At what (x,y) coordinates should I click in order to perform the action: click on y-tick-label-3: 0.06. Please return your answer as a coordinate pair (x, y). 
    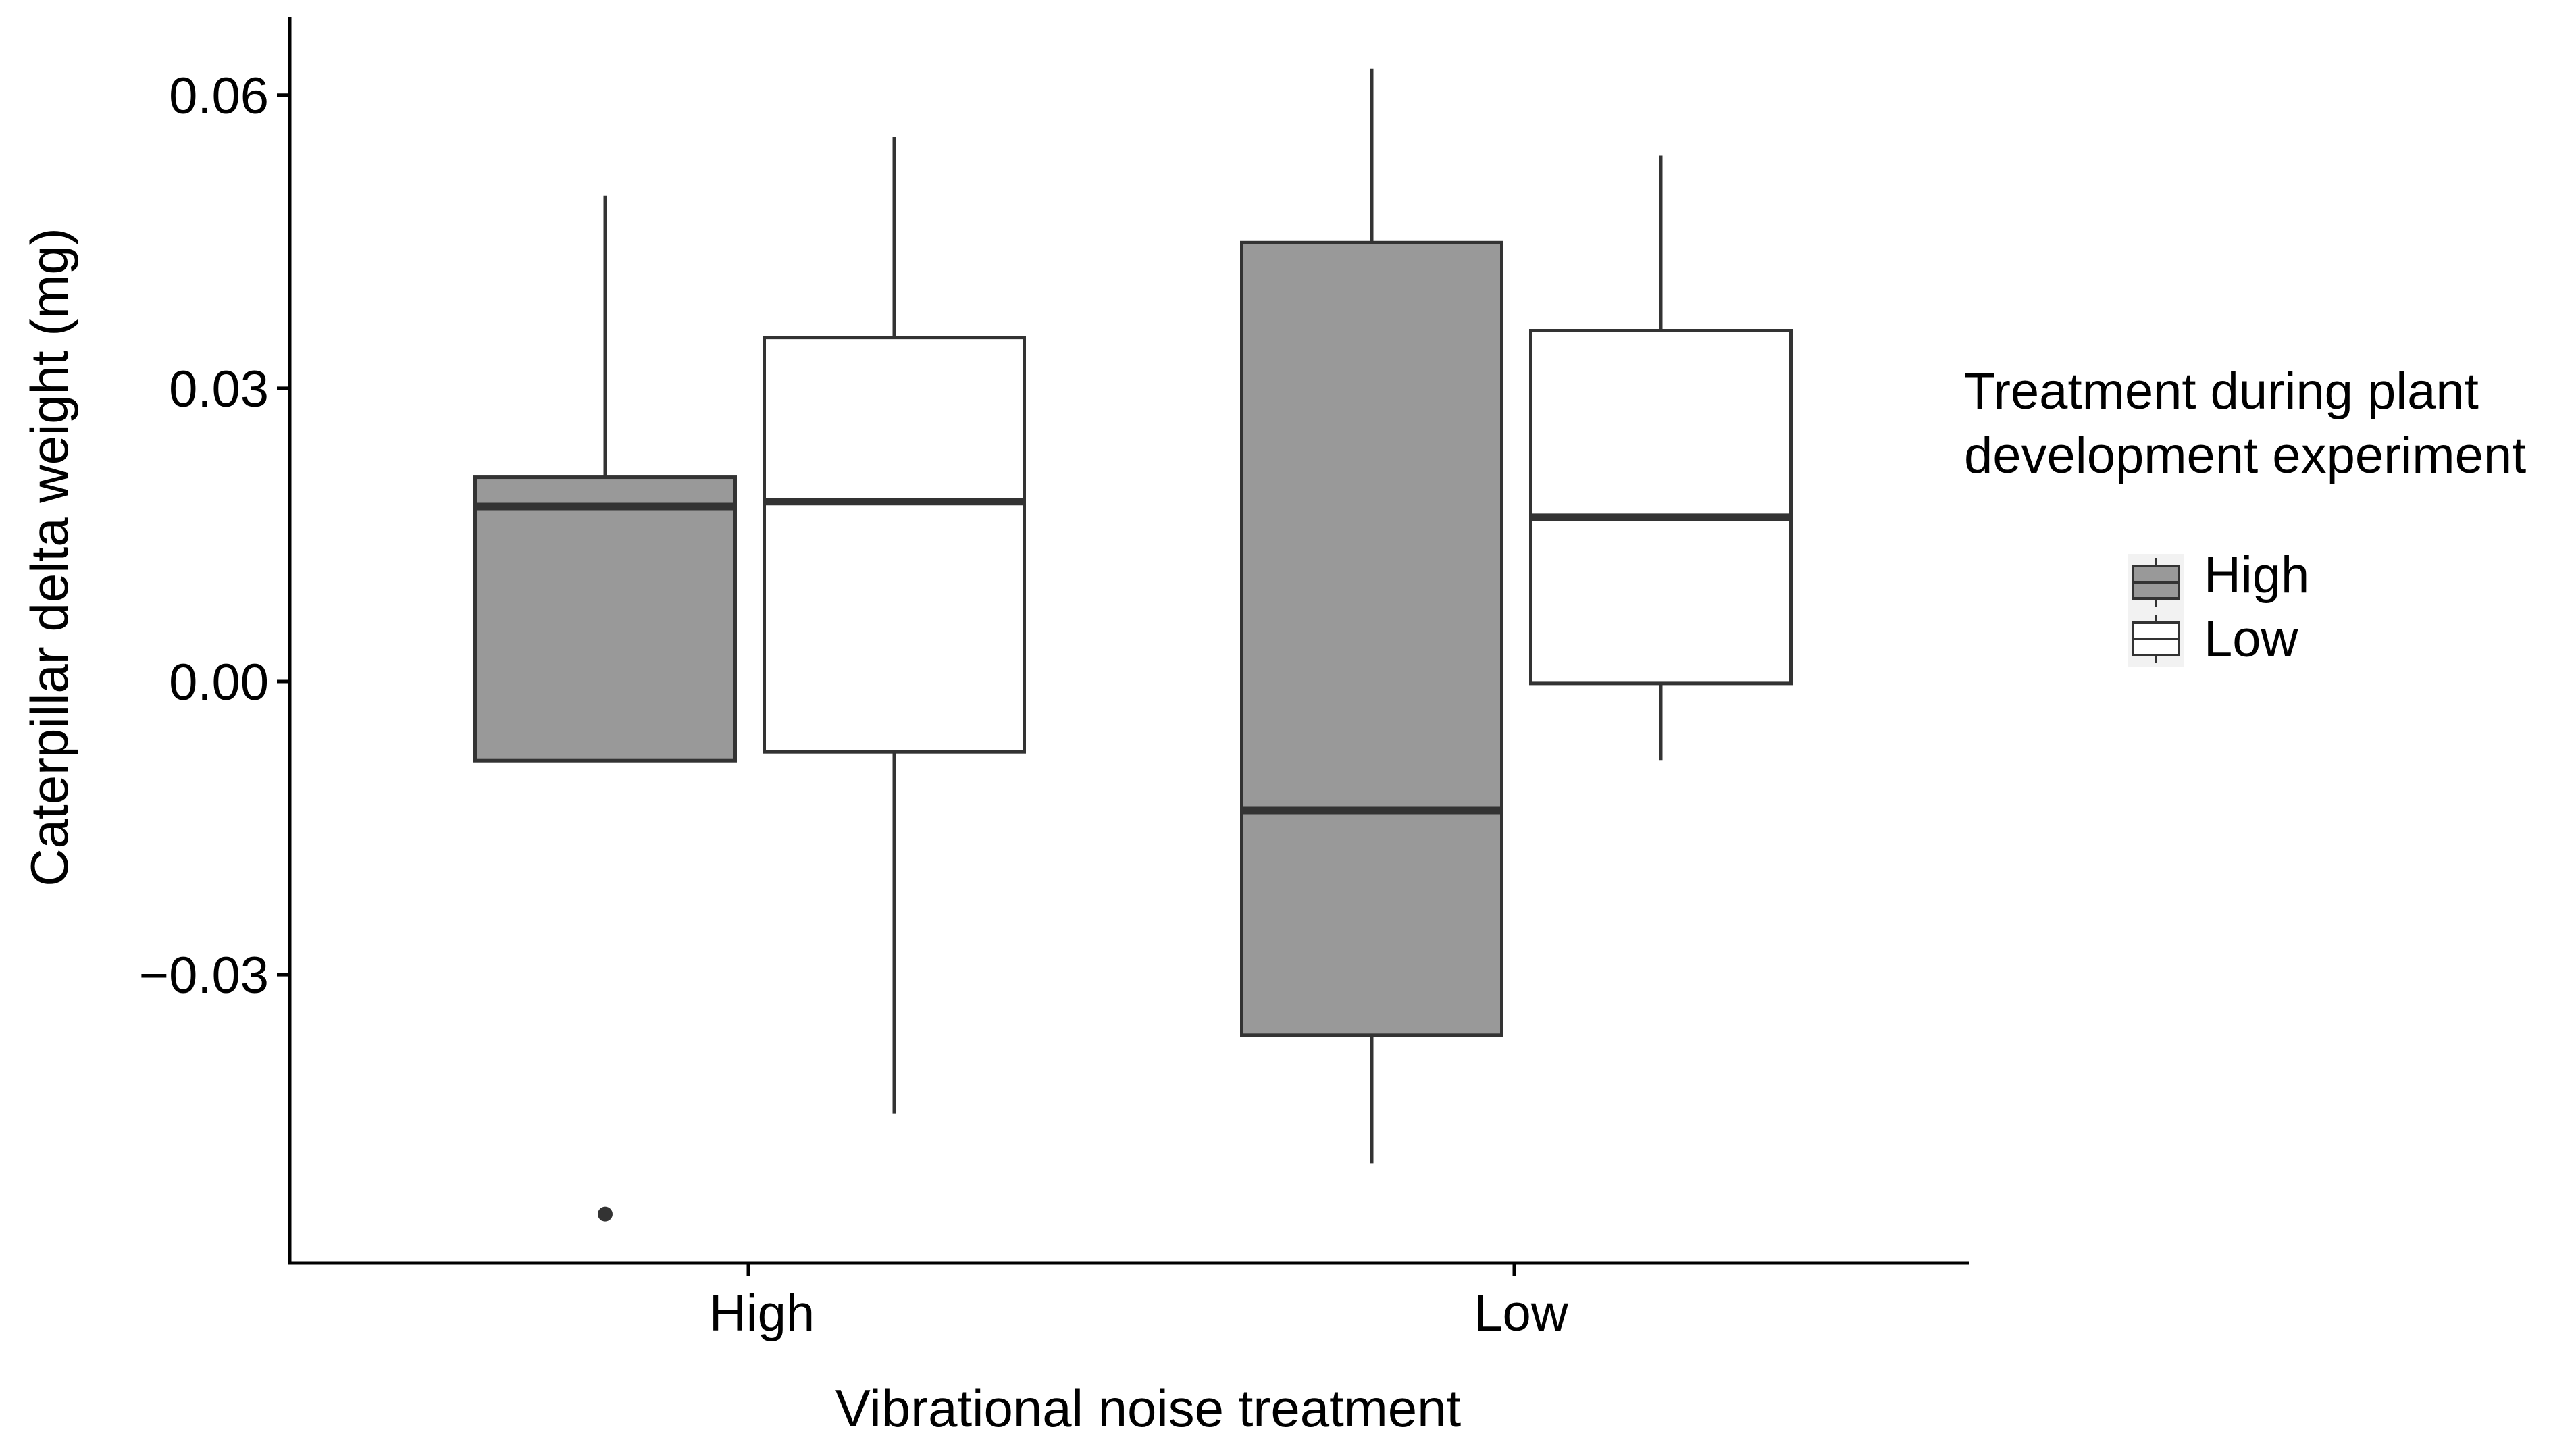
    Looking at the image, I should click on (219, 96).